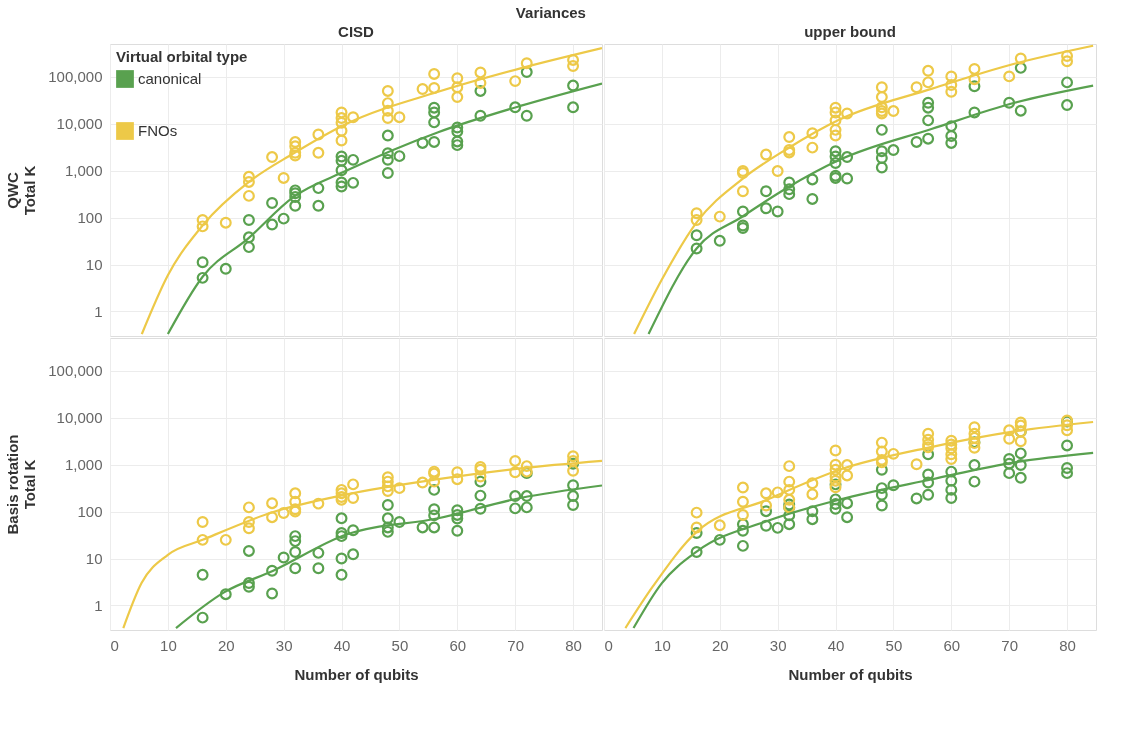  What do you see at coordinates (158, 130) in the screenshot?
I see `legend-label: FNOs` at bounding box center [158, 130].